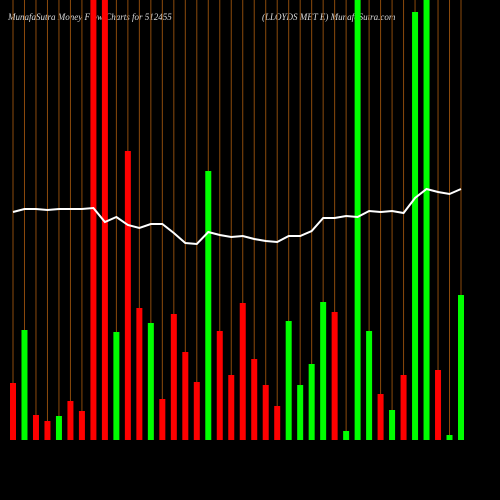 The image size is (500, 500). What do you see at coordinates (237, 216) in the screenshot?
I see `money-flow-line` at bounding box center [237, 216].